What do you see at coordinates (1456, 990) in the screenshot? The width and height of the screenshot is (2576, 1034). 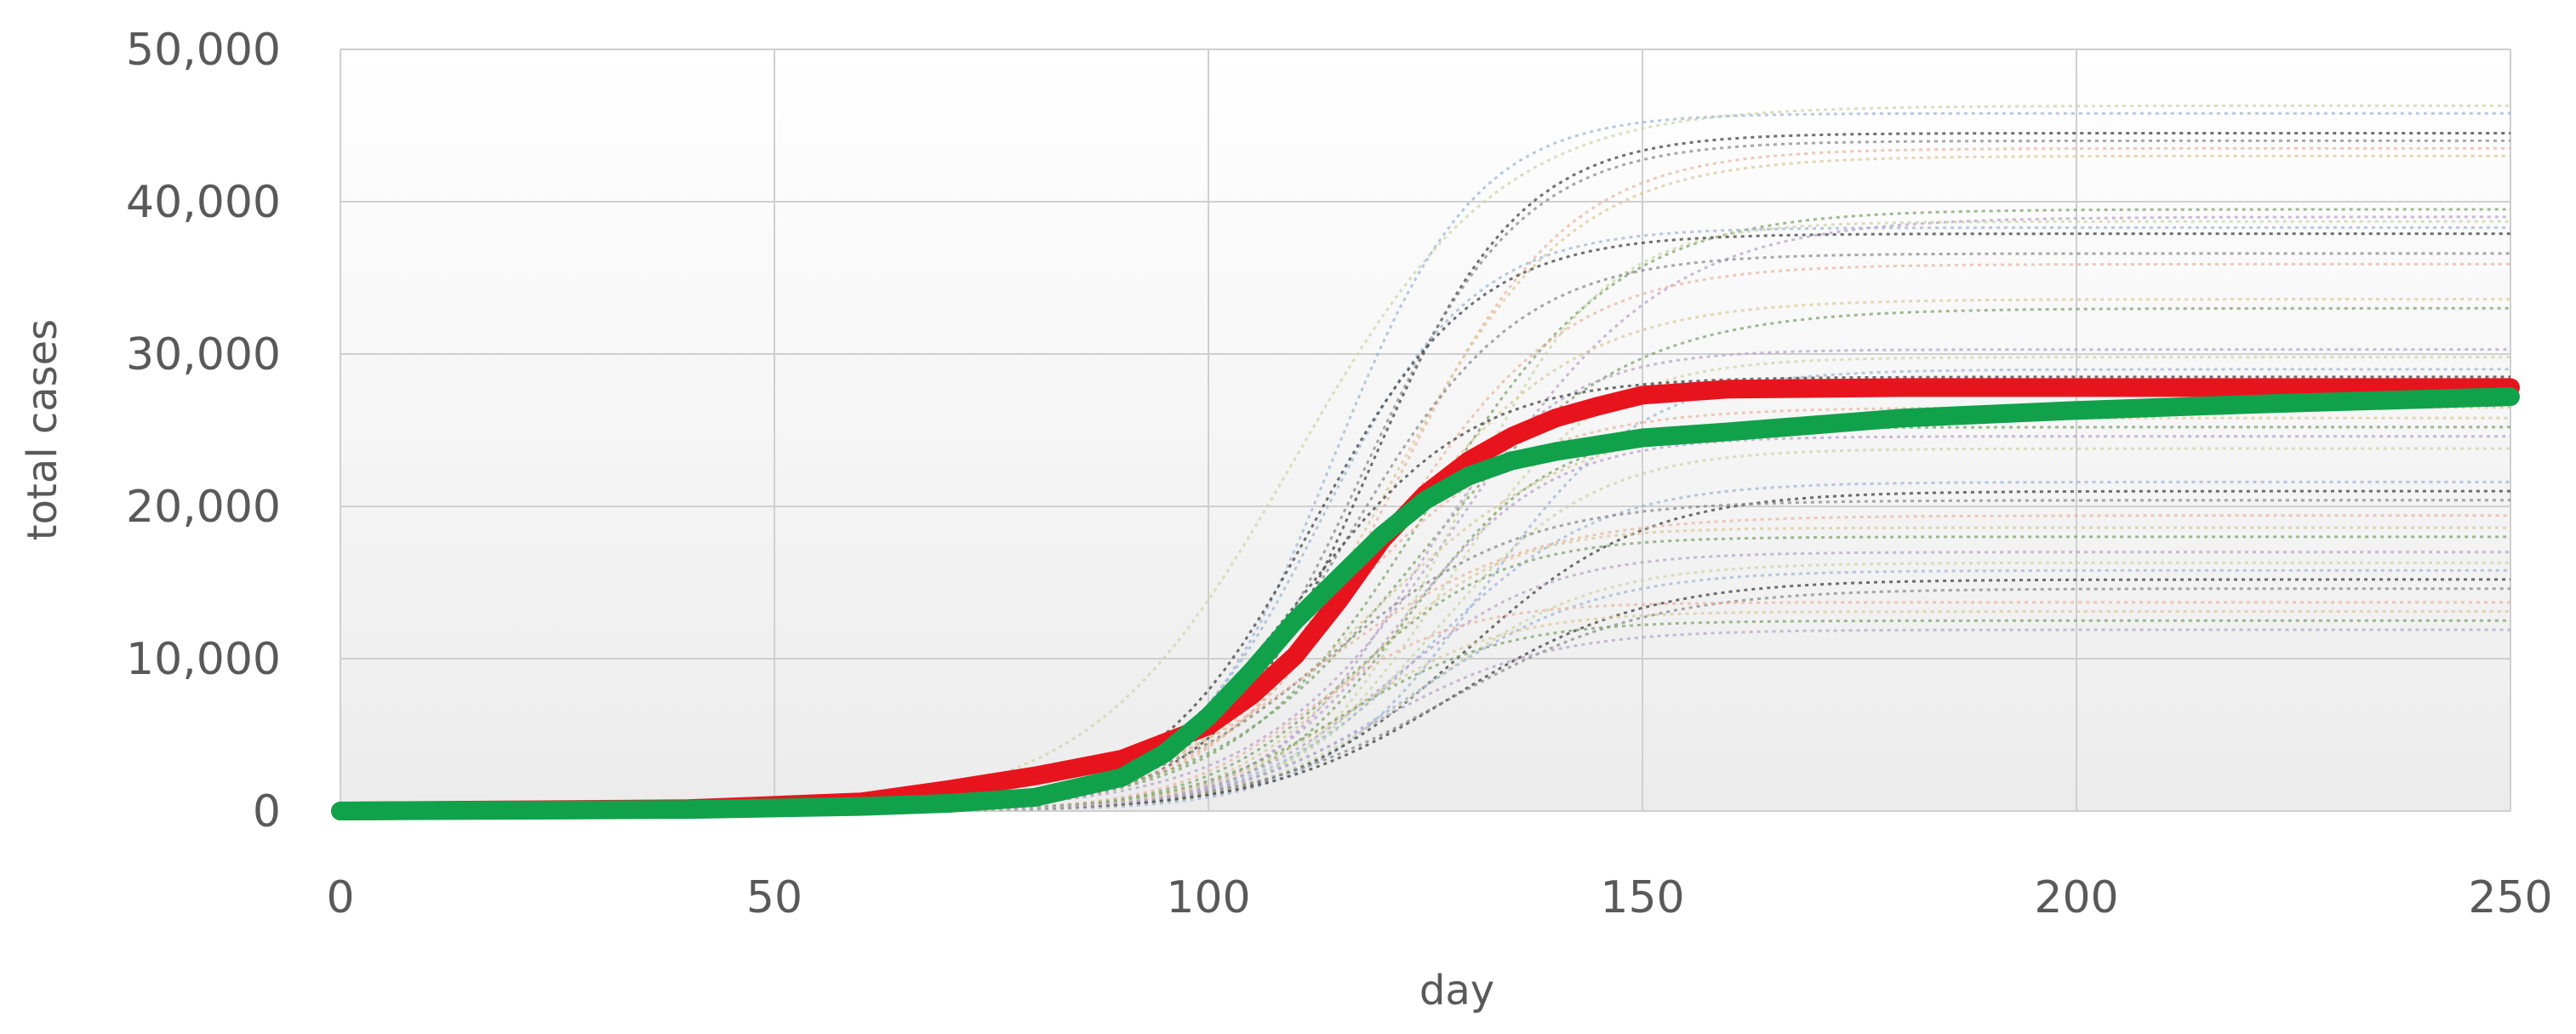 I see `x-axis-title: day` at bounding box center [1456, 990].